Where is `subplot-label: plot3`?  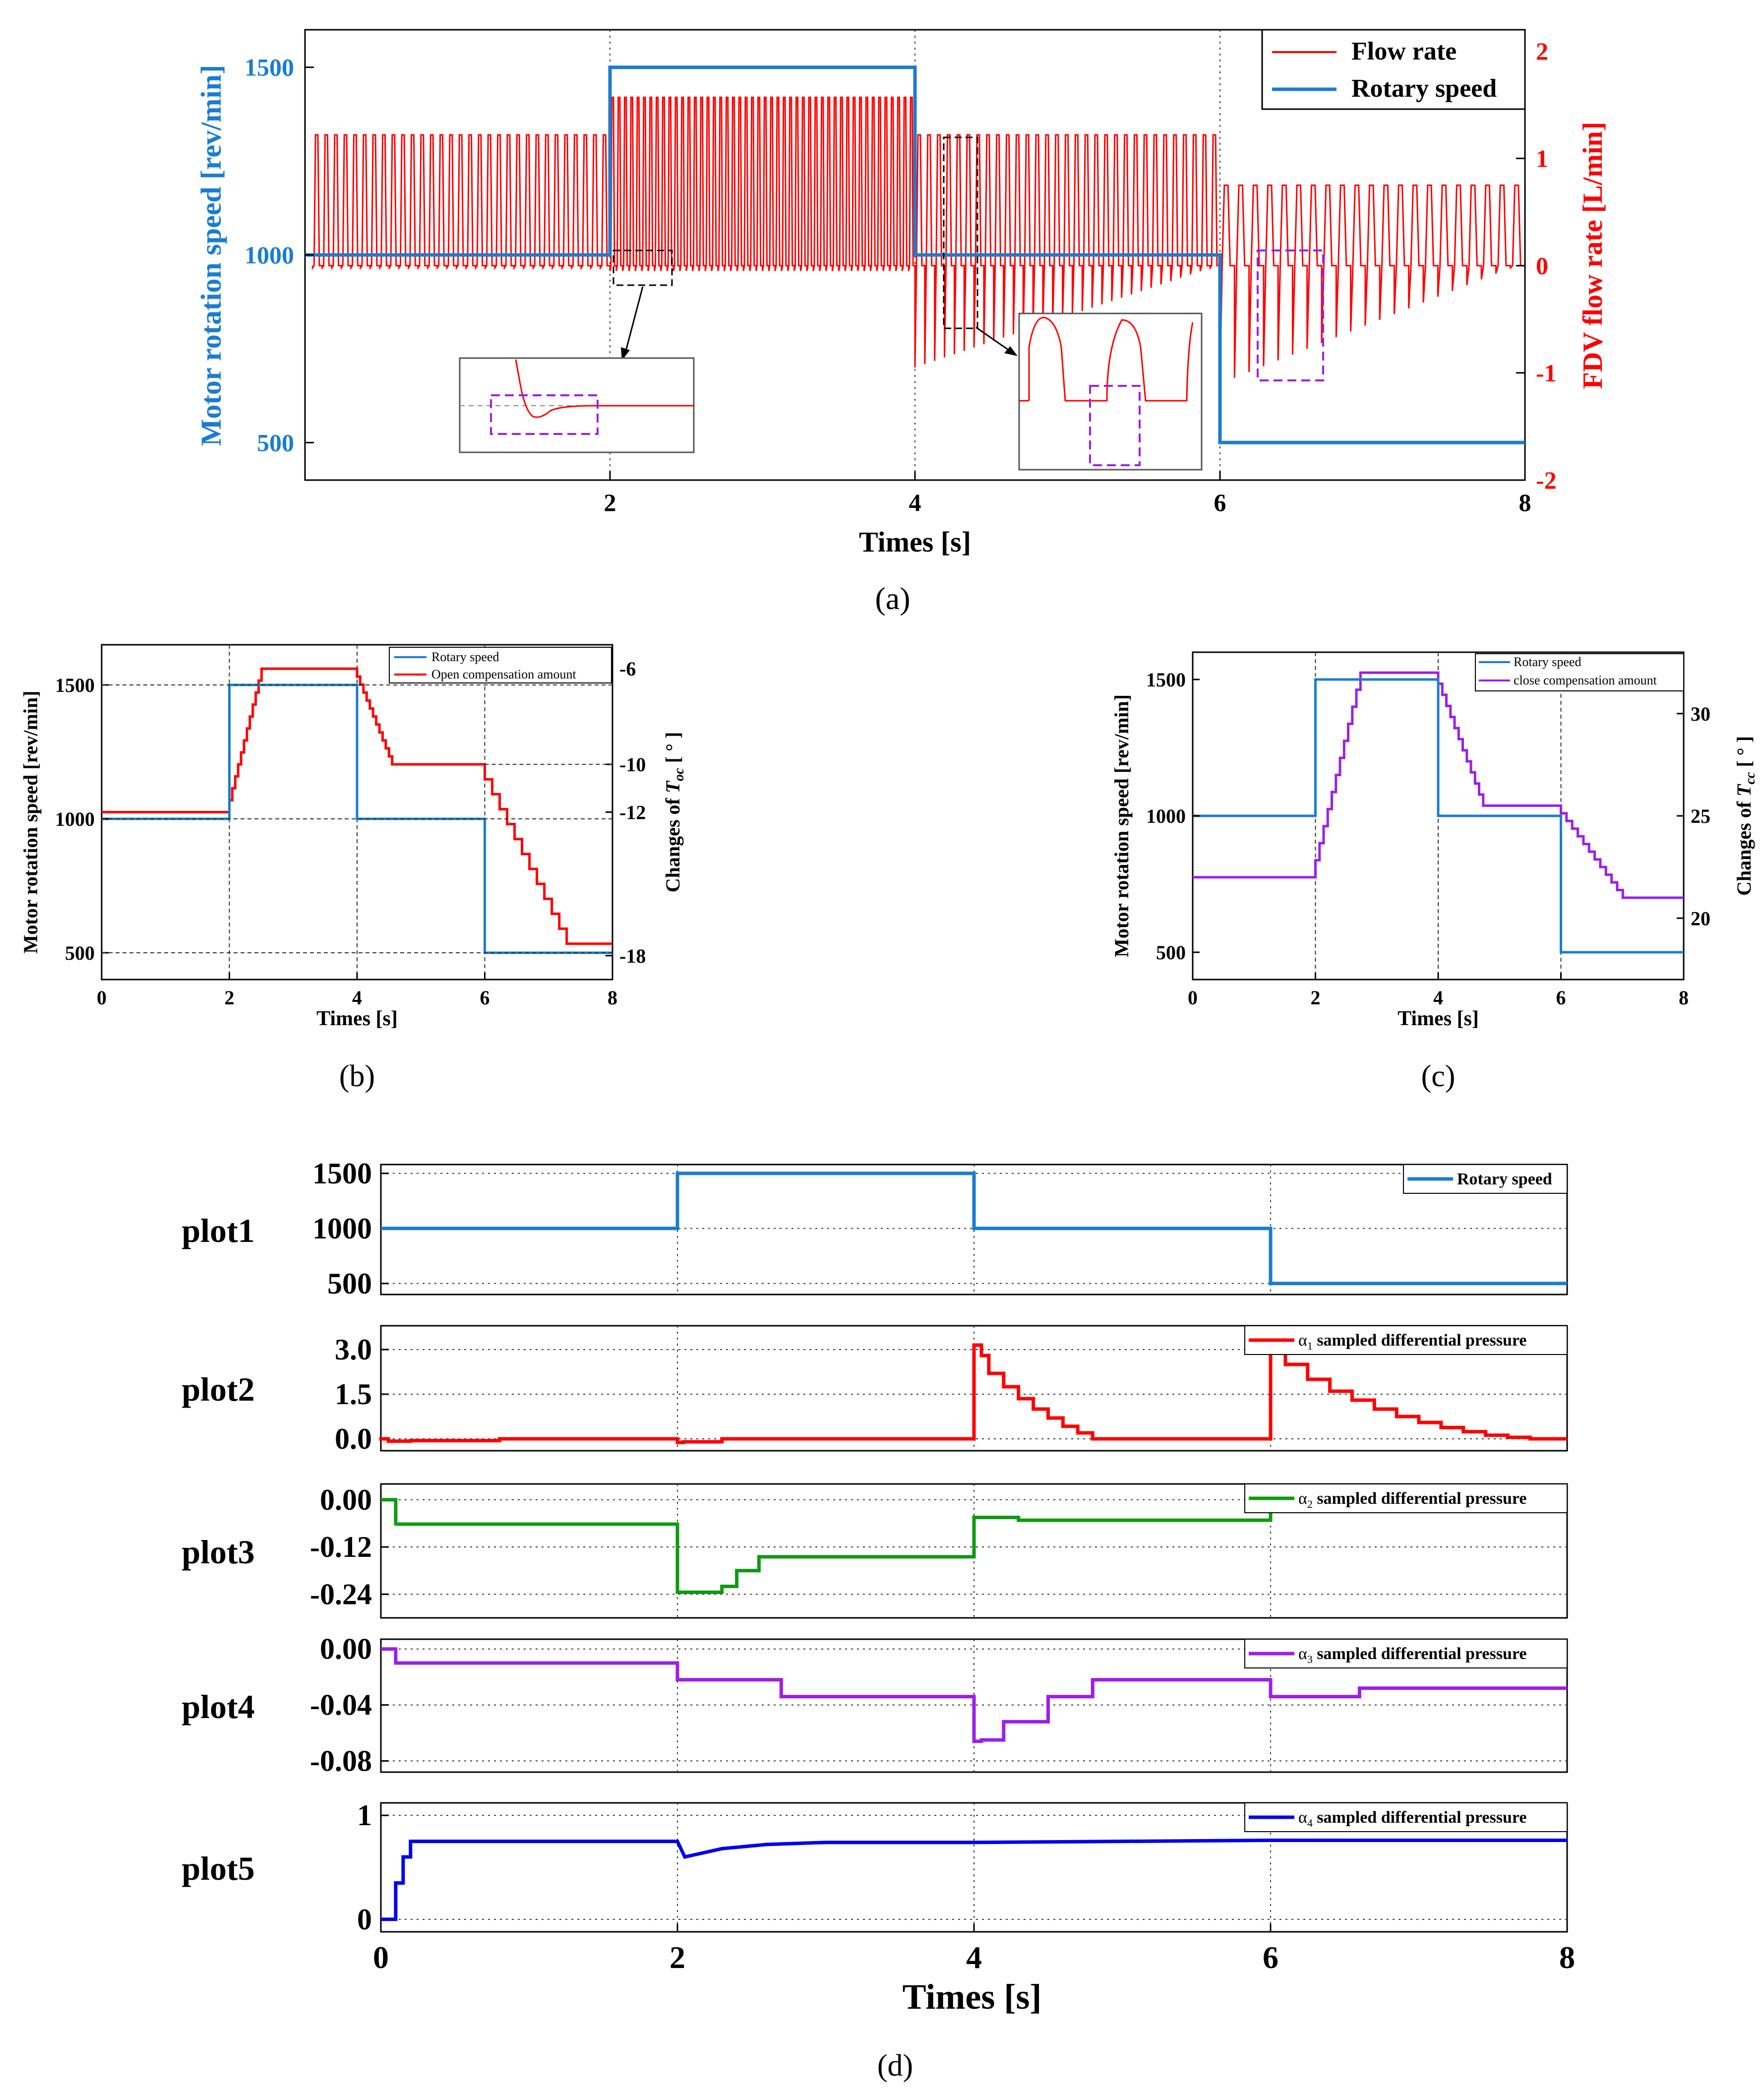 subplot-label: plot3 is located at coordinates (218, 1552).